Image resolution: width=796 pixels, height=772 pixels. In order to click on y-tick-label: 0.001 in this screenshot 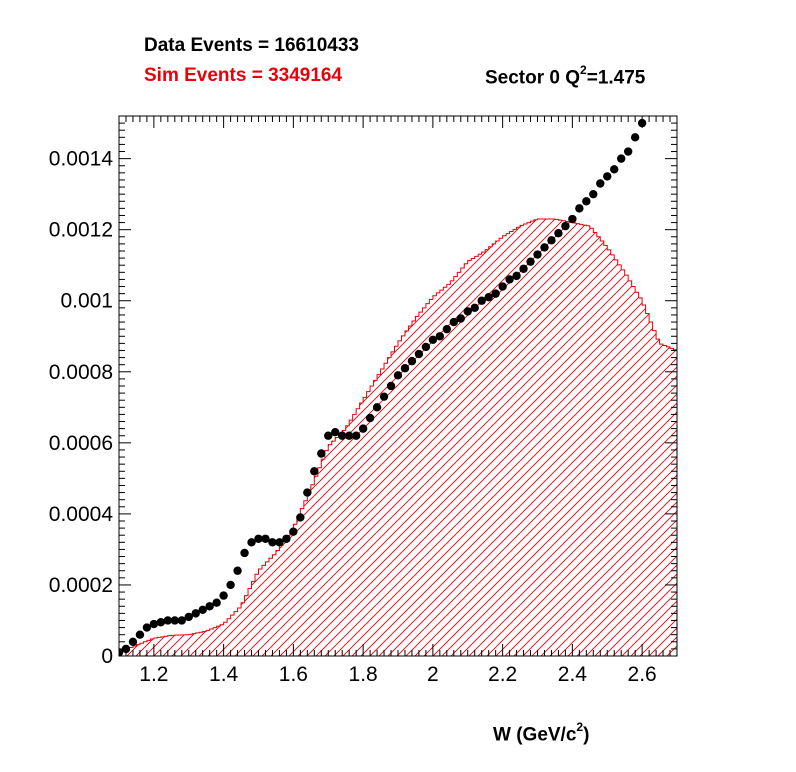, I will do `click(86, 301)`.